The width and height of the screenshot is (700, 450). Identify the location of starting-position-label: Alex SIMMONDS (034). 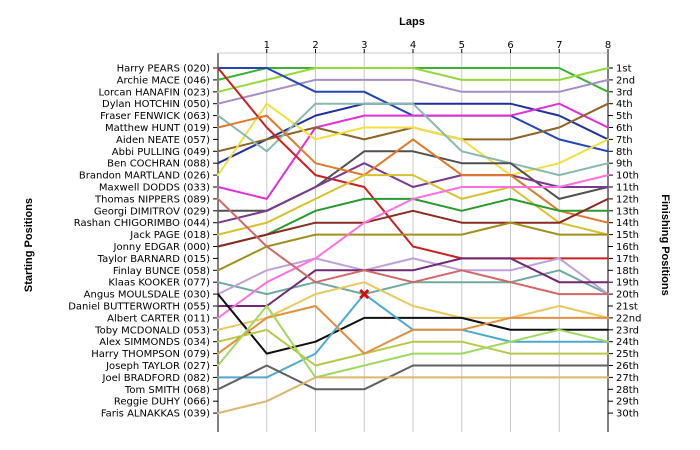
(154, 342).